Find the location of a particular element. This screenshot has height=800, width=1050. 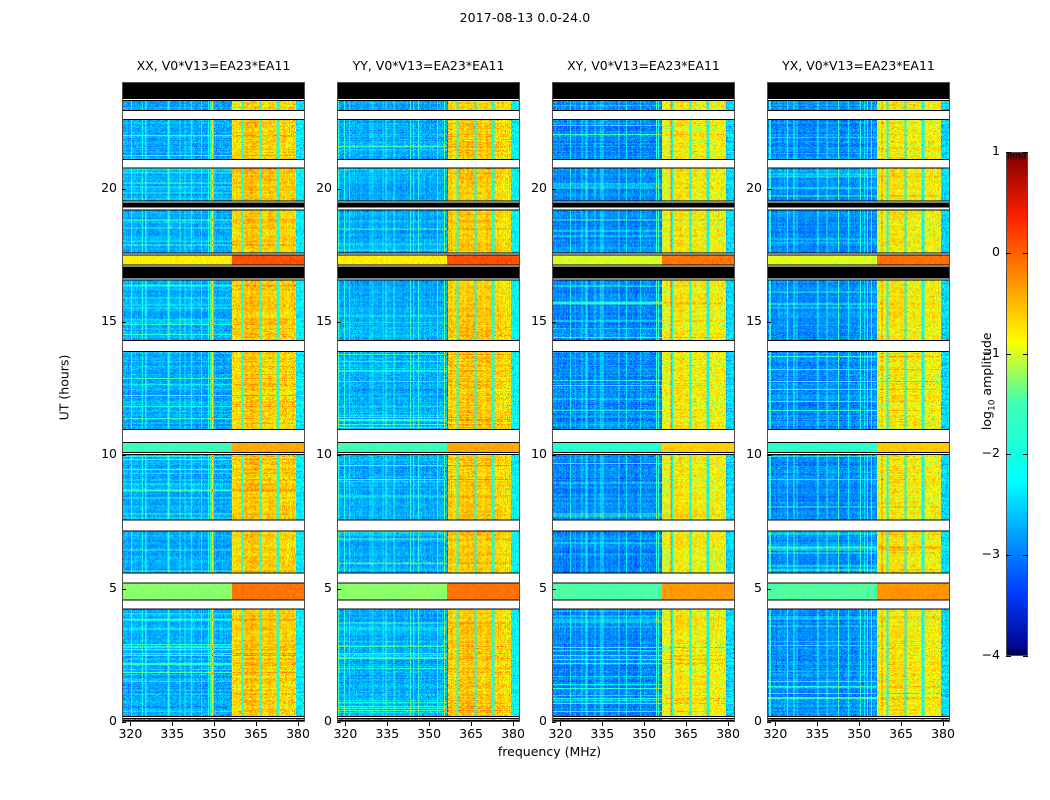

panel-title-yy: YY, V0*V13=EA23*EA11 is located at coordinates (428, 65).